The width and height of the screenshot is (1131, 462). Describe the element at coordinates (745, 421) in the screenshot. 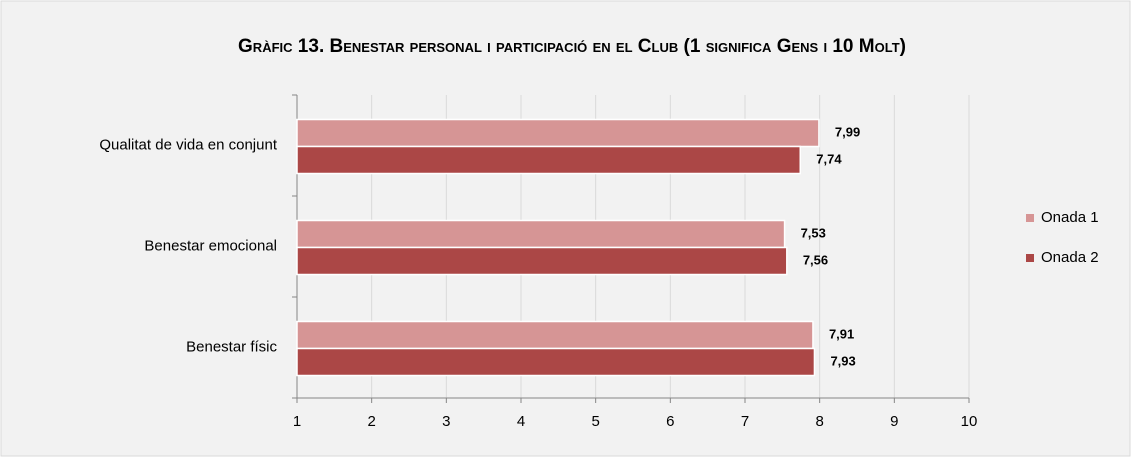

I see `x-tick-label: 7` at that location.